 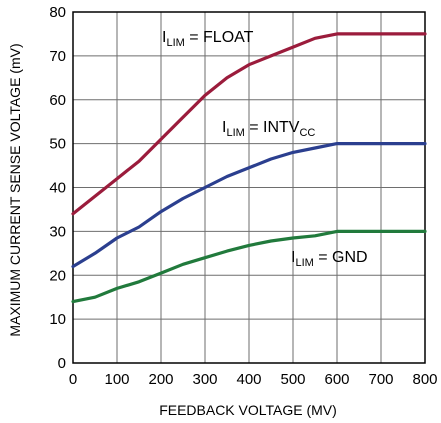 What do you see at coordinates (57, 12) in the screenshot?
I see `y-tick-label: 80` at bounding box center [57, 12].